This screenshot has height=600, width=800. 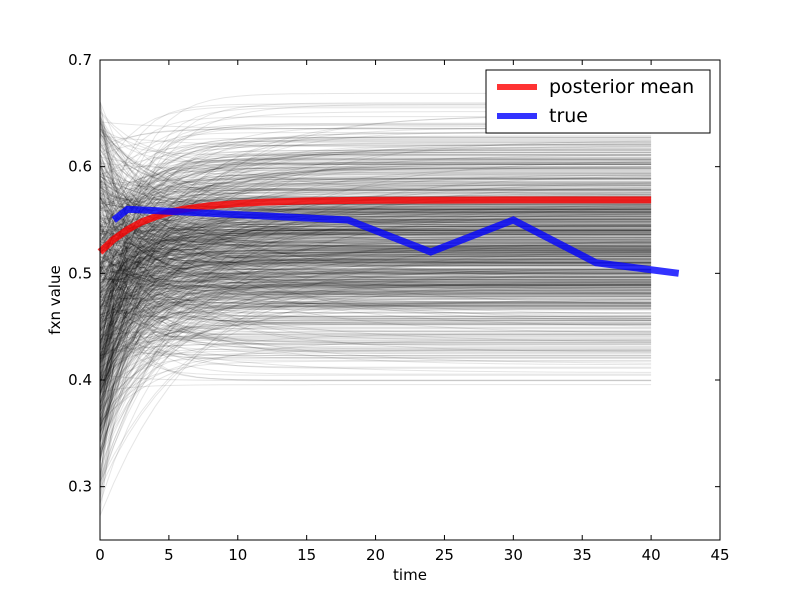 I want to click on x-tick-label: 15, so click(x=306, y=555).